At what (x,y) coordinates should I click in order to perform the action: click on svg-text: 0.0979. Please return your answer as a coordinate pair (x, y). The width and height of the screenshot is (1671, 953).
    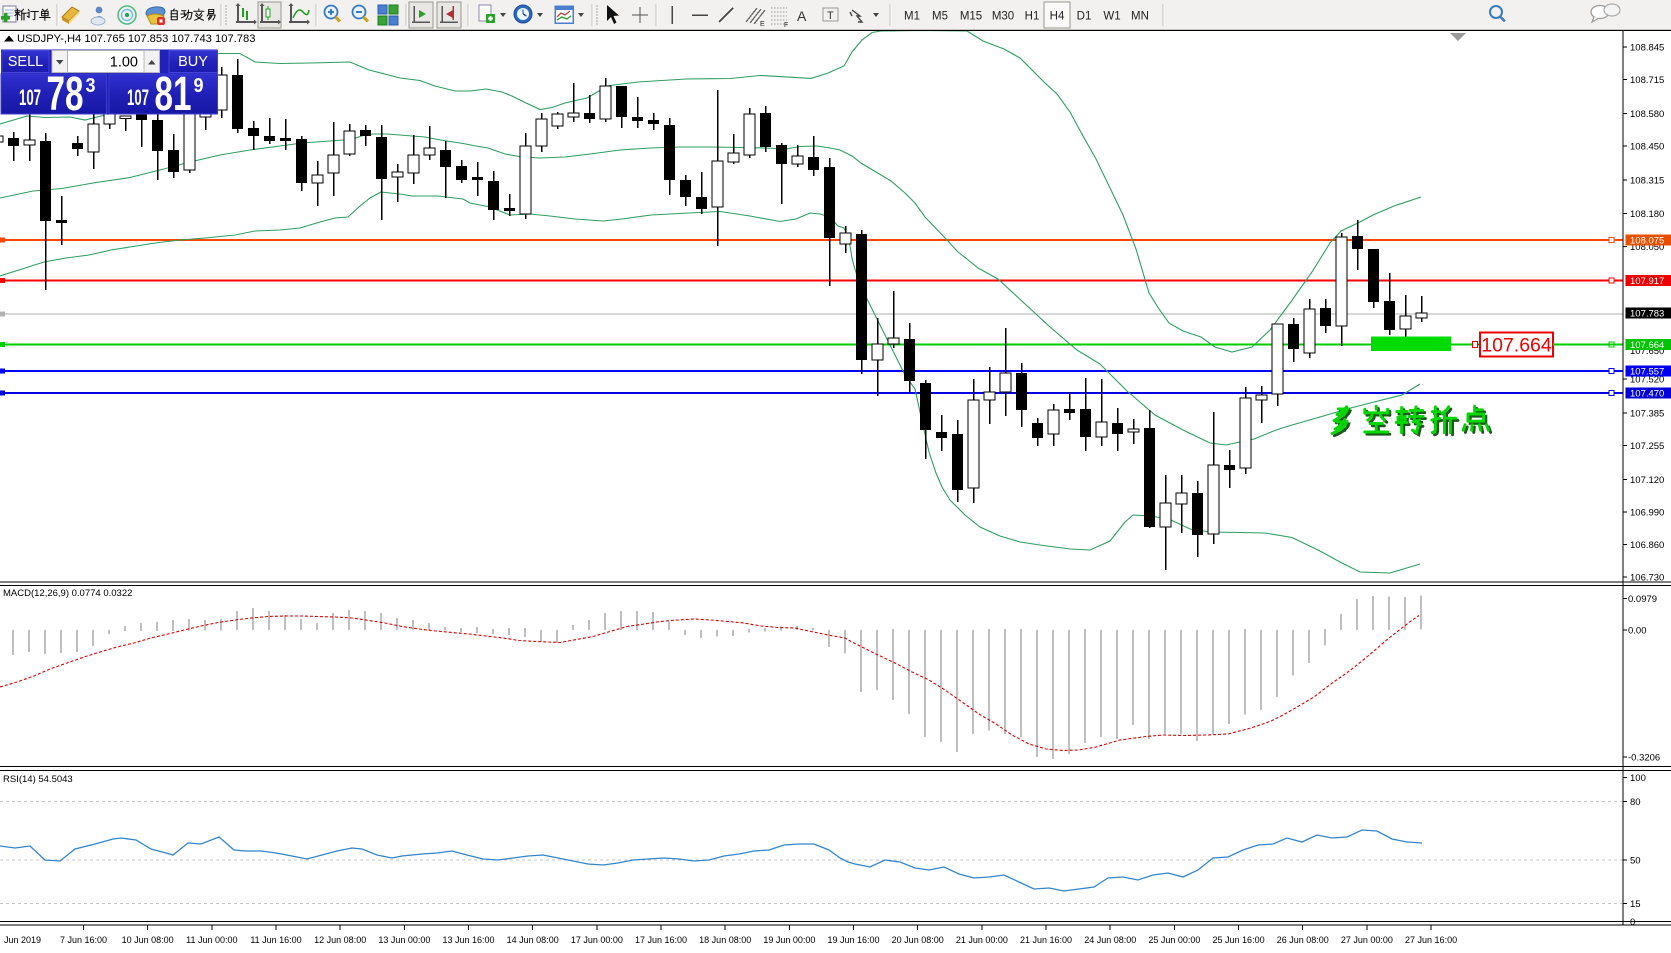
    Looking at the image, I should click on (1642, 599).